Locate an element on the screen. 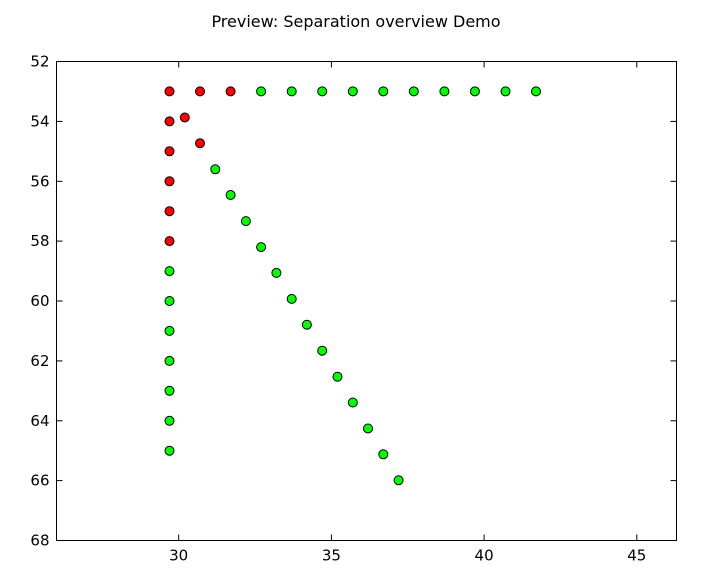  y-tick-label: 54 is located at coordinates (39, 121).